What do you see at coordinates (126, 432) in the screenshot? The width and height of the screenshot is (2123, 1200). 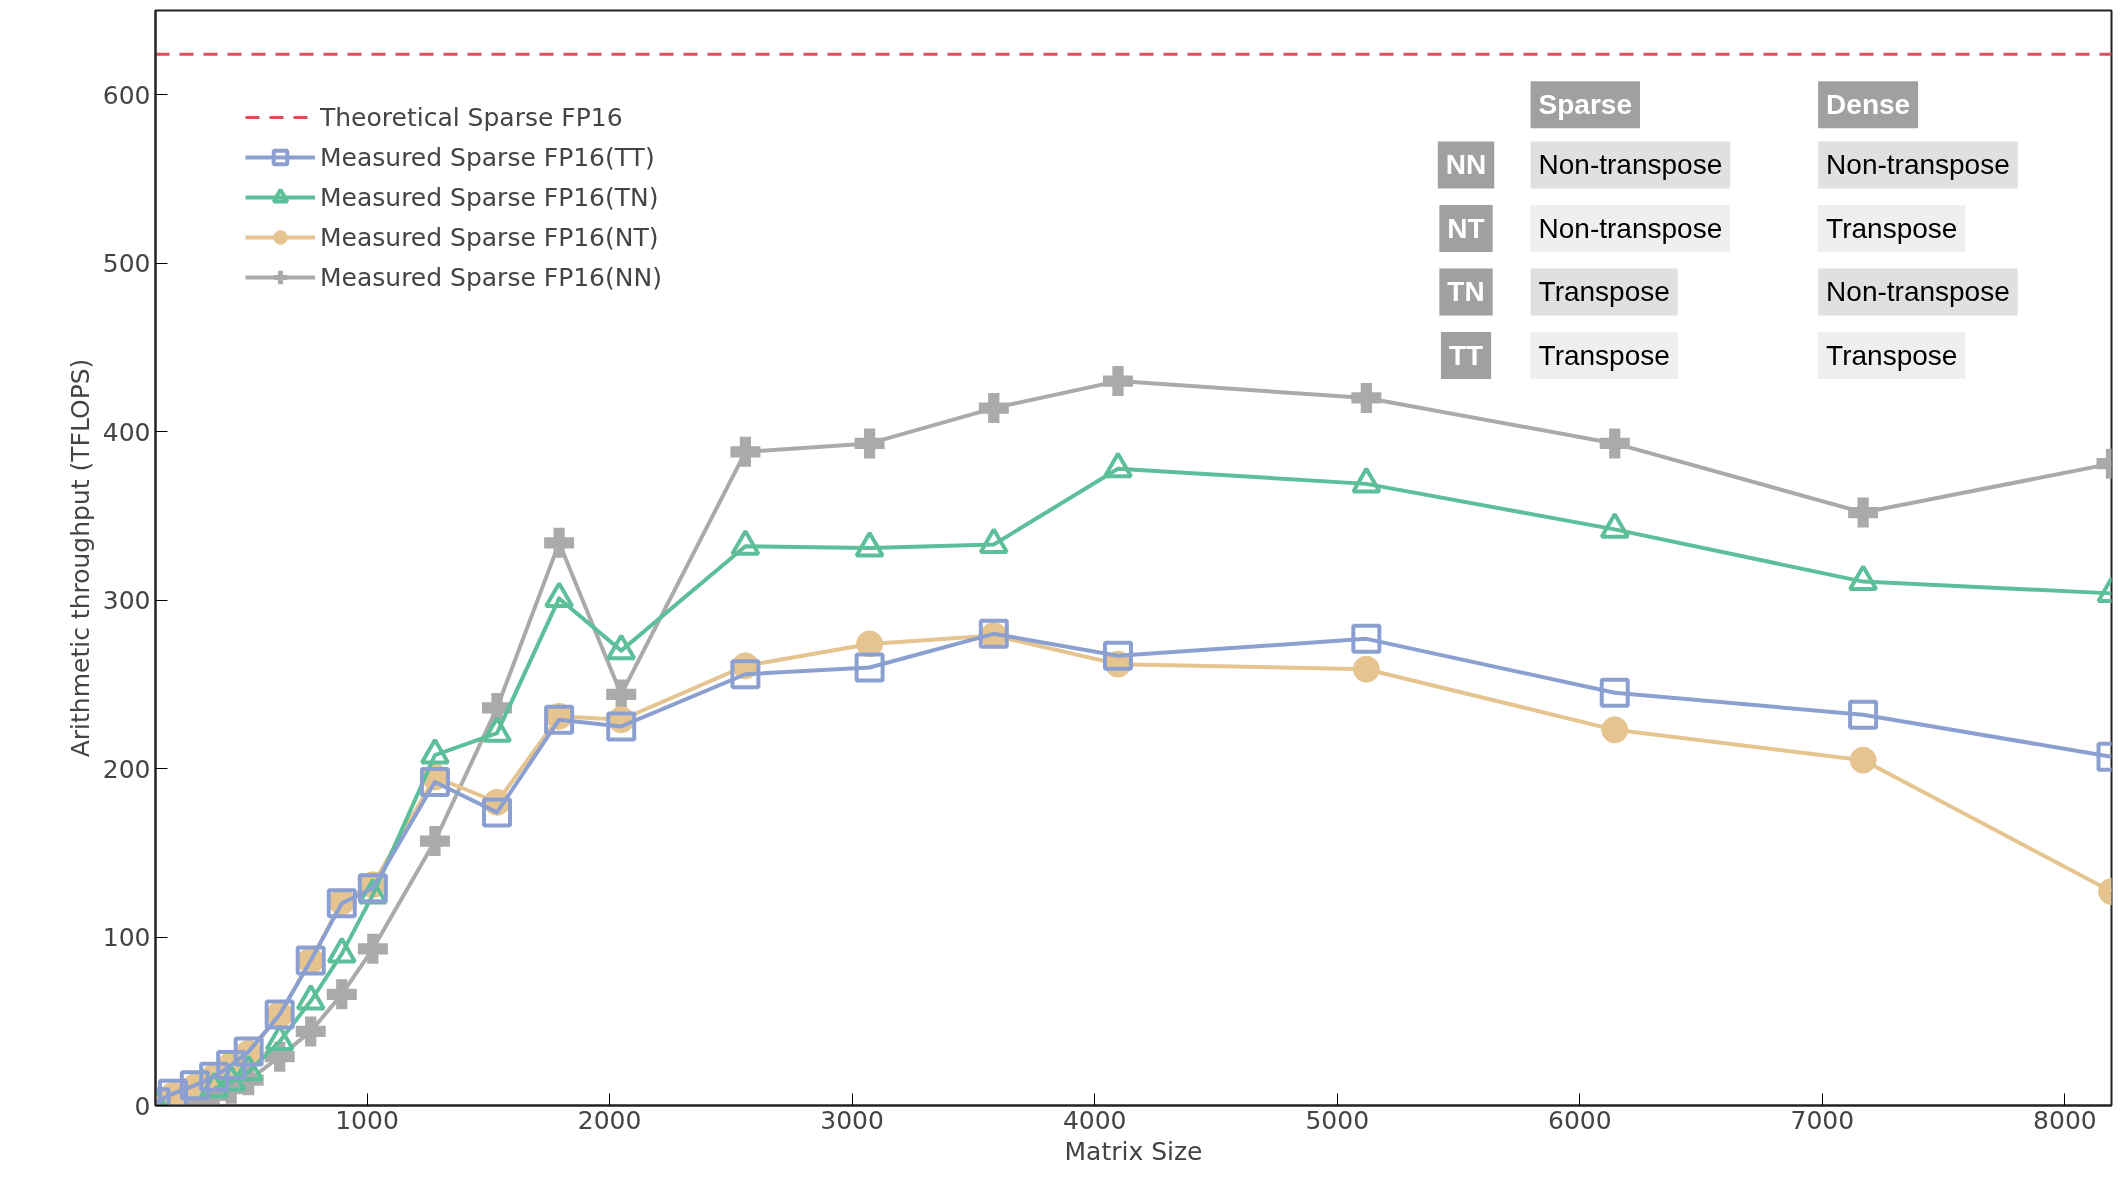 I see `y-tick-label: 400` at bounding box center [126, 432].